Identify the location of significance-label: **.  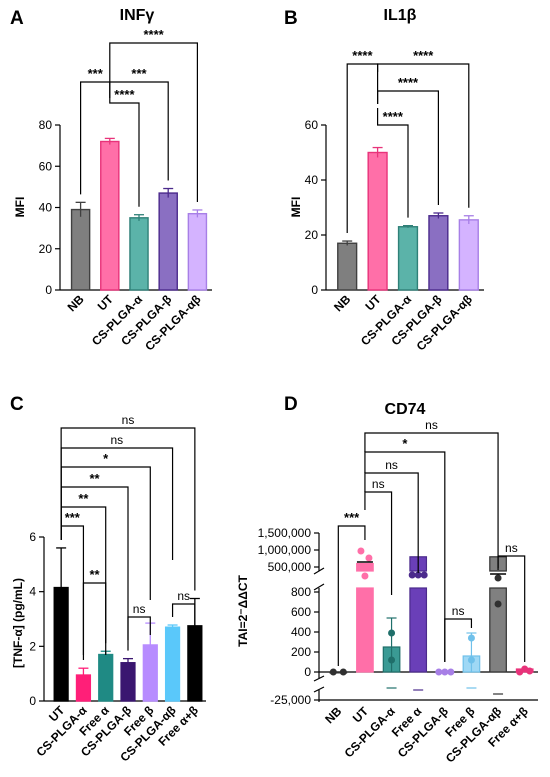
(95, 574).